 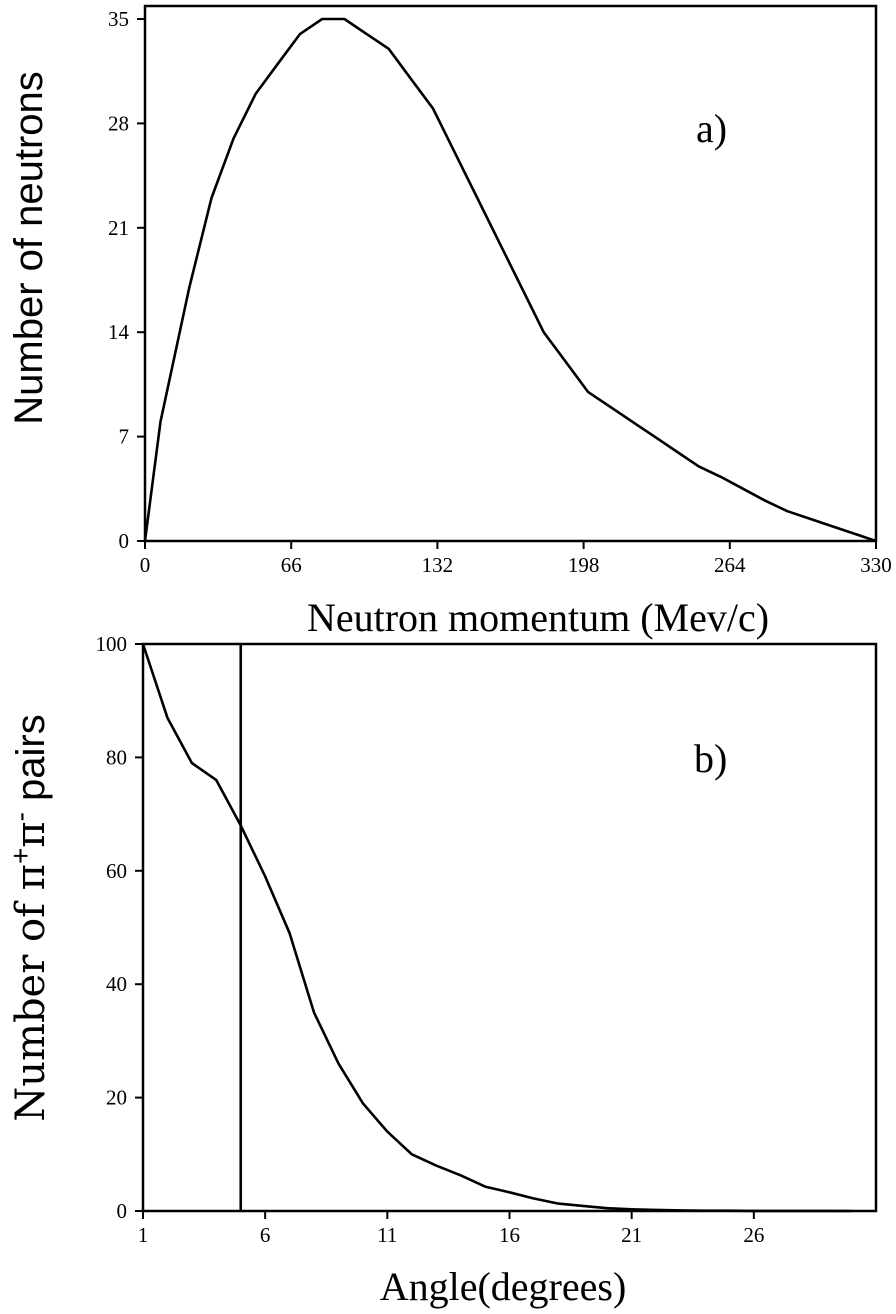 I want to click on panel-a-x-tick-label: 198, so click(x=584, y=565).